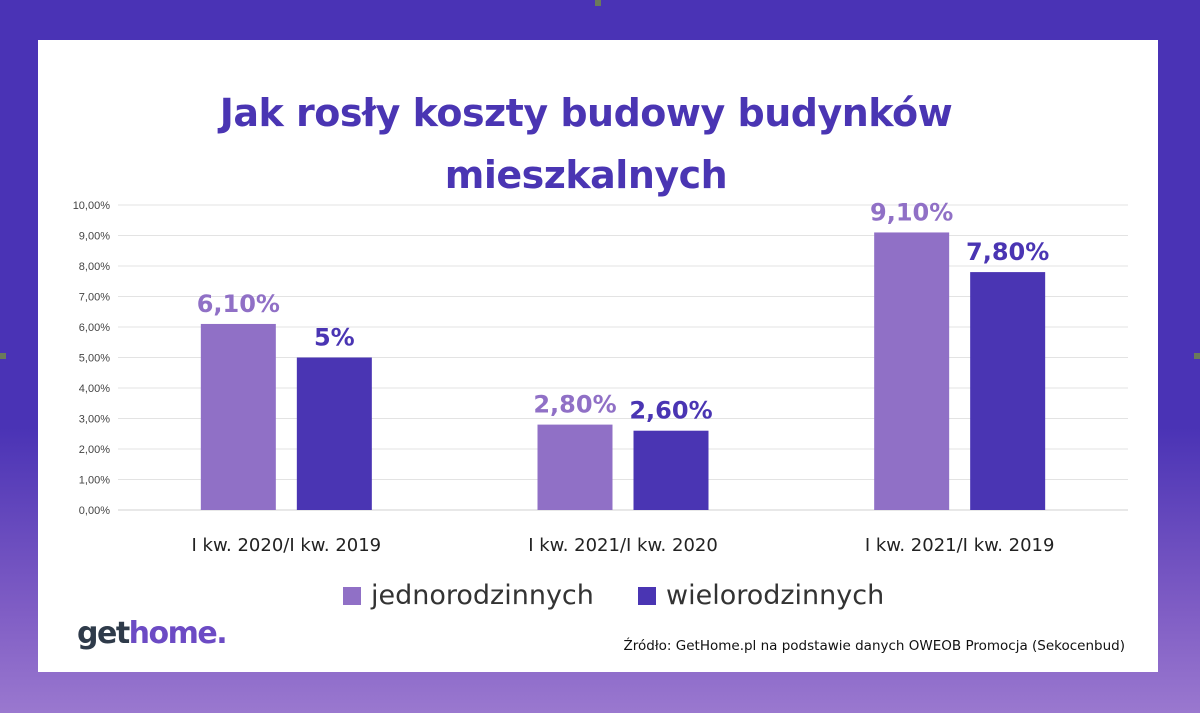  Describe the element at coordinates (1007, 252) in the screenshot. I see `data-label: 7,80%` at that location.